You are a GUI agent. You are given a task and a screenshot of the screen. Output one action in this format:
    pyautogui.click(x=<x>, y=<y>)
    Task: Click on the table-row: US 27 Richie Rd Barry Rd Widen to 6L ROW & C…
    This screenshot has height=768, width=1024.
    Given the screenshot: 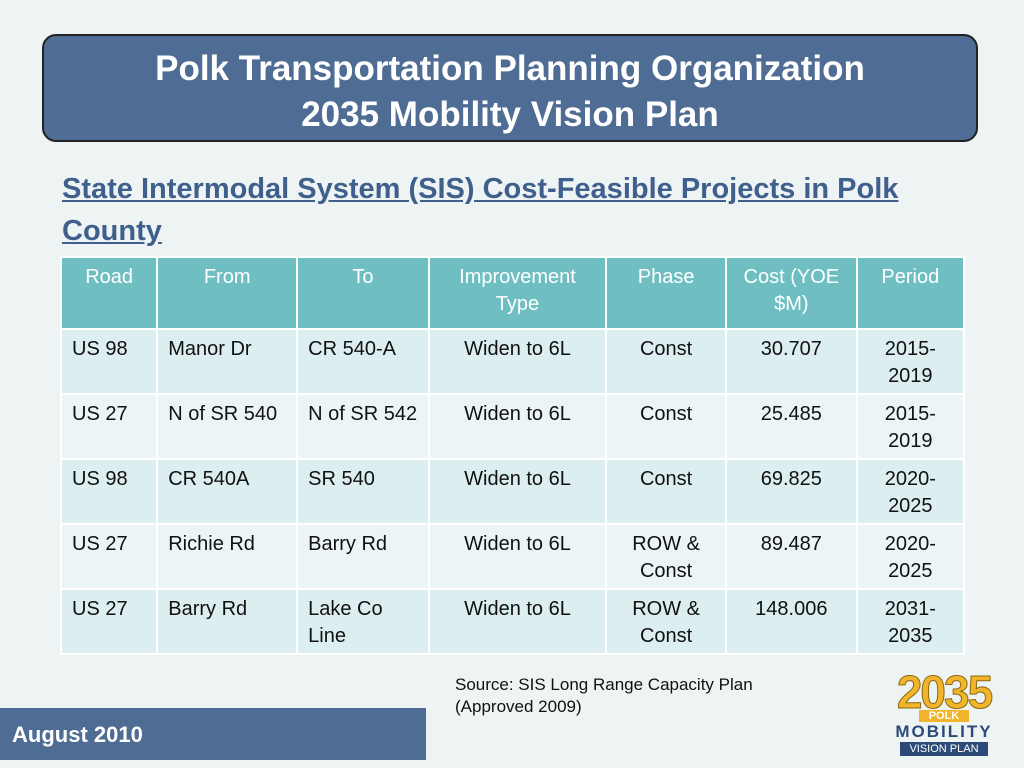 What is the action you would take?
    pyautogui.click(x=512, y=556)
    